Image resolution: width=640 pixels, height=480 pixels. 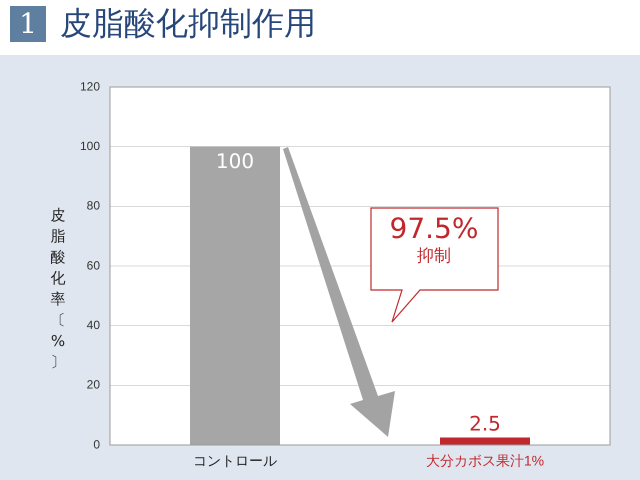 What do you see at coordinates (485, 424) in the screenshot?
I see `data-label: 2.5` at bounding box center [485, 424].